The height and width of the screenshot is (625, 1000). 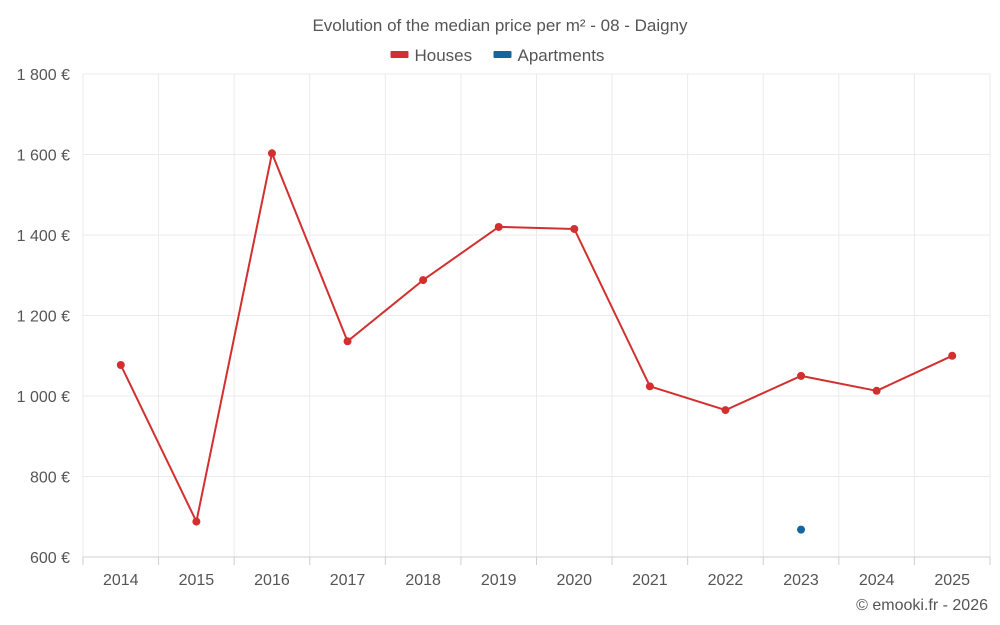 What do you see at coordinates (43, 75) in the screenshot?
I see `y-tick-label: 1 800 €` at bounding box center [43, 75].